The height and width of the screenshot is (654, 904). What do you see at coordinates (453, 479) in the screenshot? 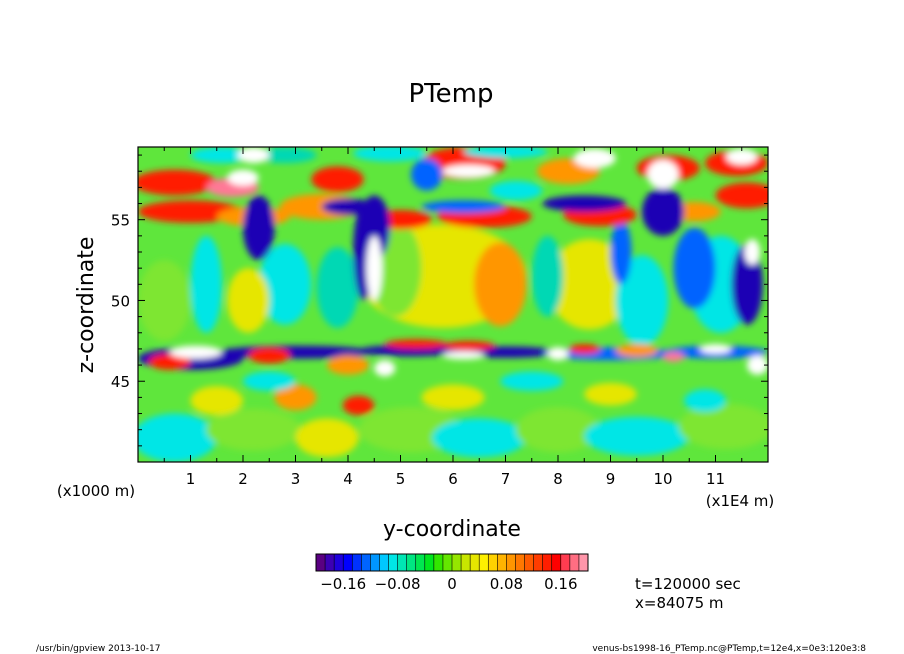
I see `x-tick-label: 6` at bounding box center [453, 479].